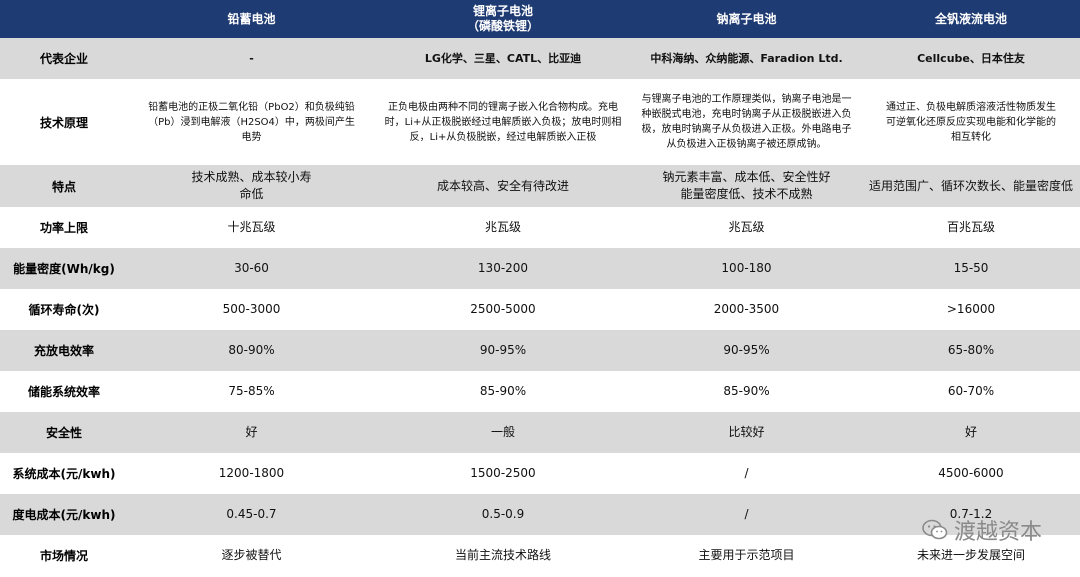  I want to click on table-row: 储能系统效率 75-85% 85-90% 85-90% 60-70%, so click(540, 391).